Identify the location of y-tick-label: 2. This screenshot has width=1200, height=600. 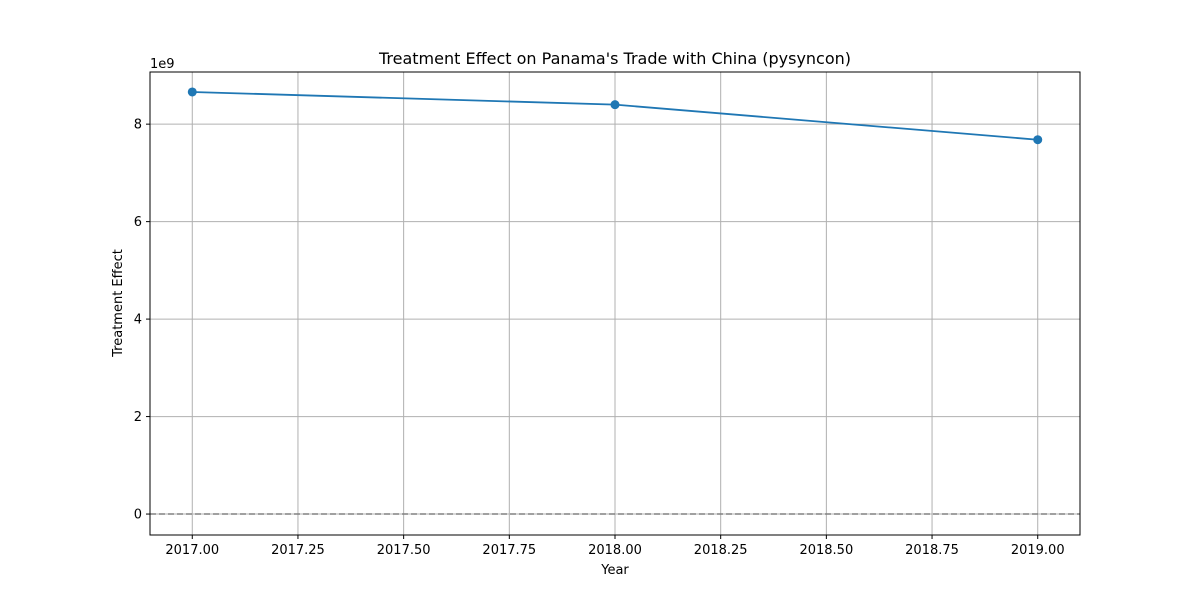
(138, 417).